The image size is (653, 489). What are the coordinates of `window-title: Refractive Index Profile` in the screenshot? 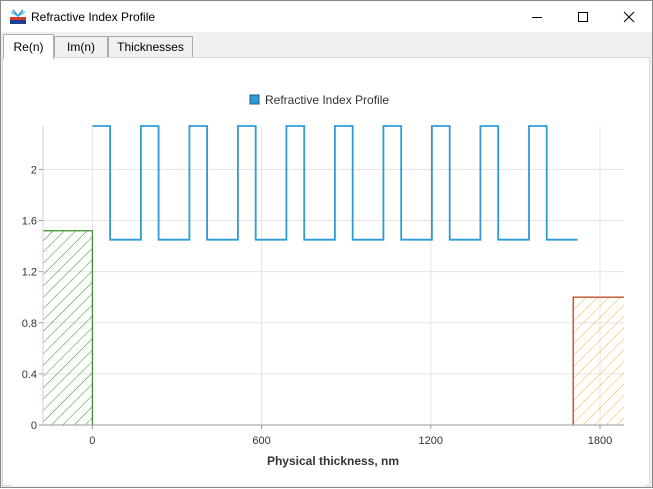 It's located at (93, 17).